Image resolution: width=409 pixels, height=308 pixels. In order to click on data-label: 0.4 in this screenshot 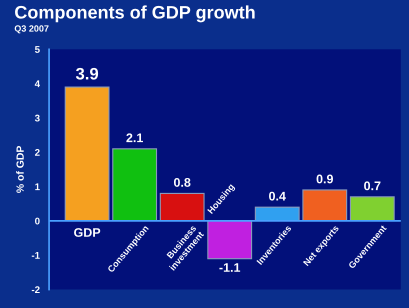, I will do `click(277, 196)`.